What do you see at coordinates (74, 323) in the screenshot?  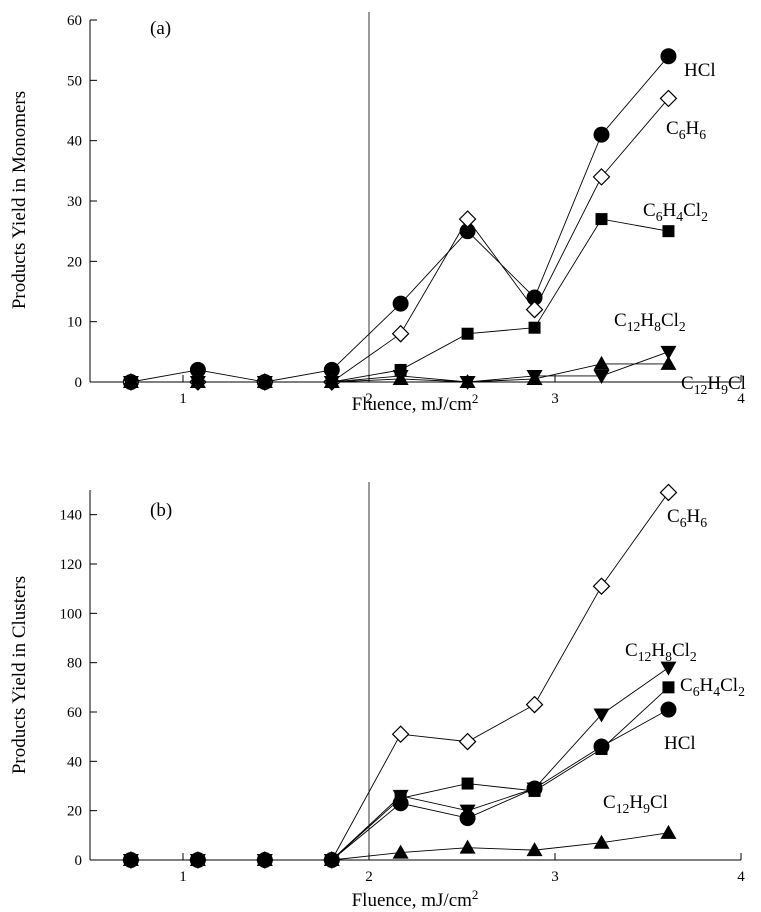 I see `y-tick-label: 10` at bounding box center [74, 323].